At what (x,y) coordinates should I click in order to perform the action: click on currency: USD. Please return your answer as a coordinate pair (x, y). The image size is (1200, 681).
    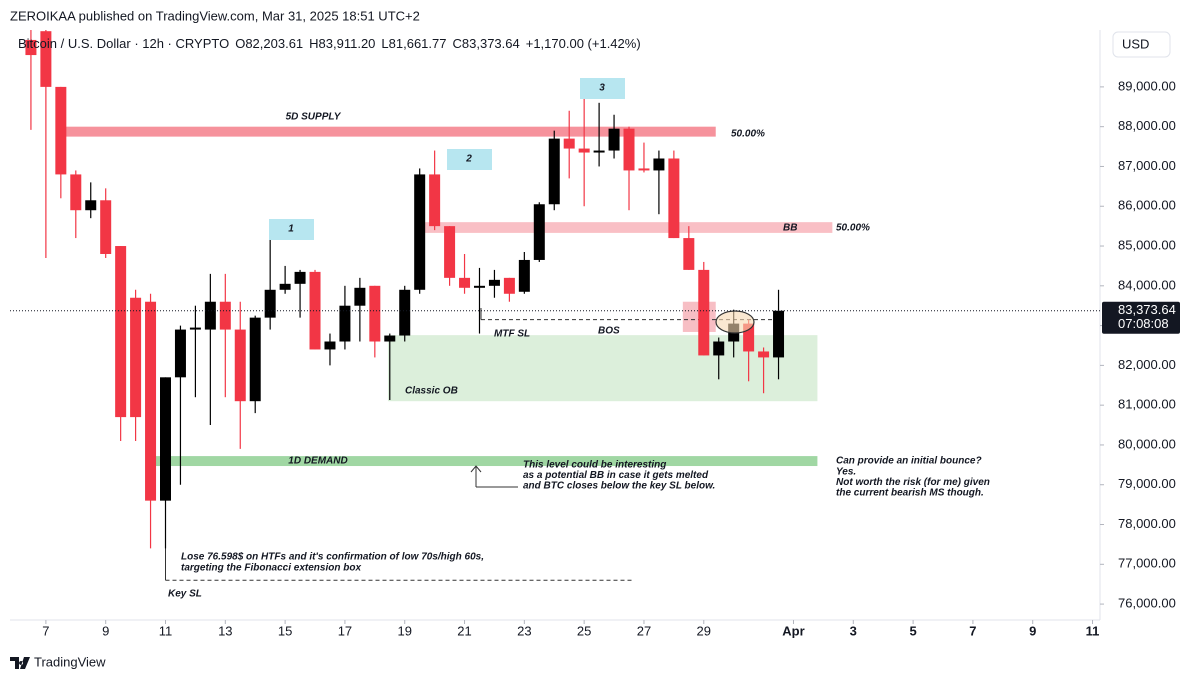
    Looking at the image, I should click on (1135, 43).